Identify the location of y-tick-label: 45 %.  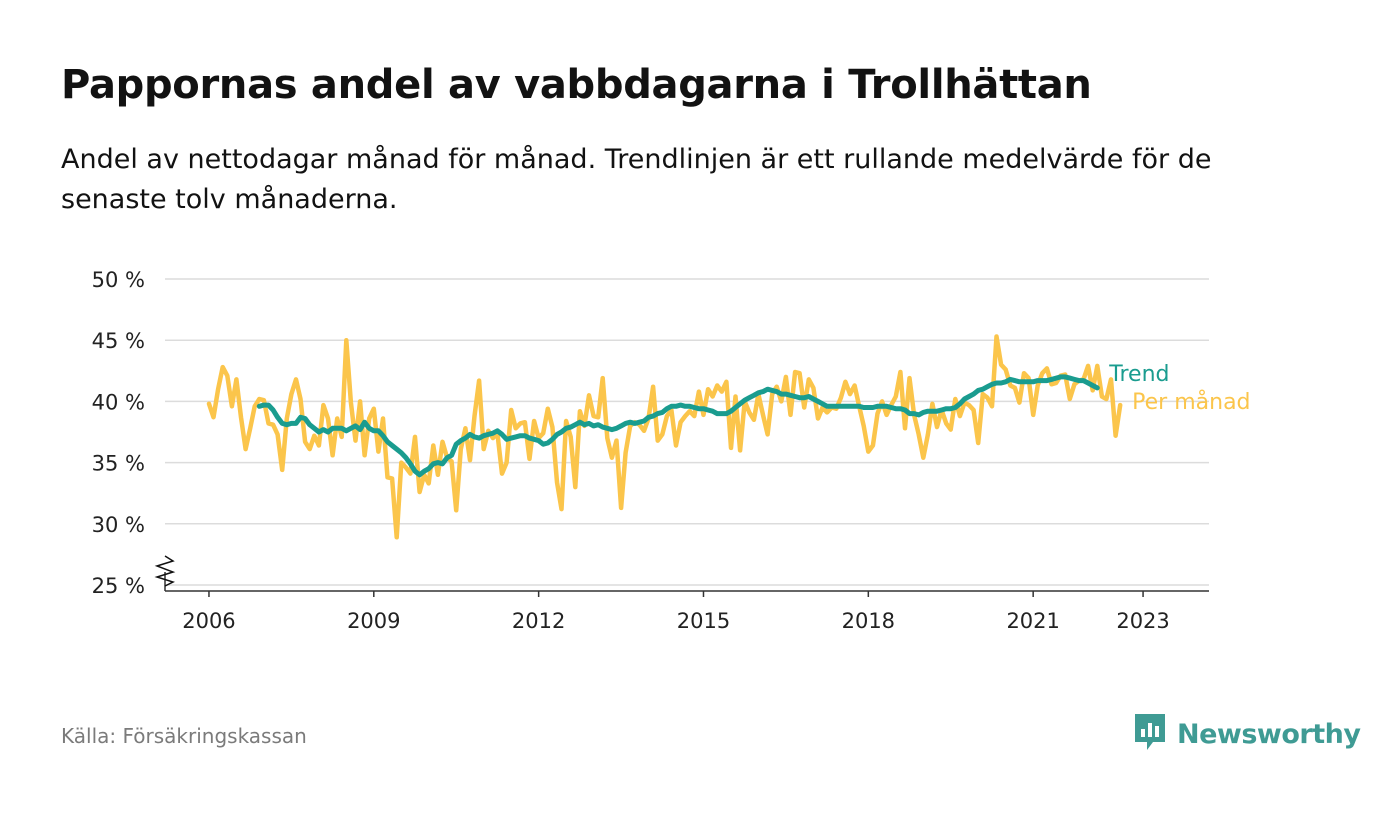
(118, 341).